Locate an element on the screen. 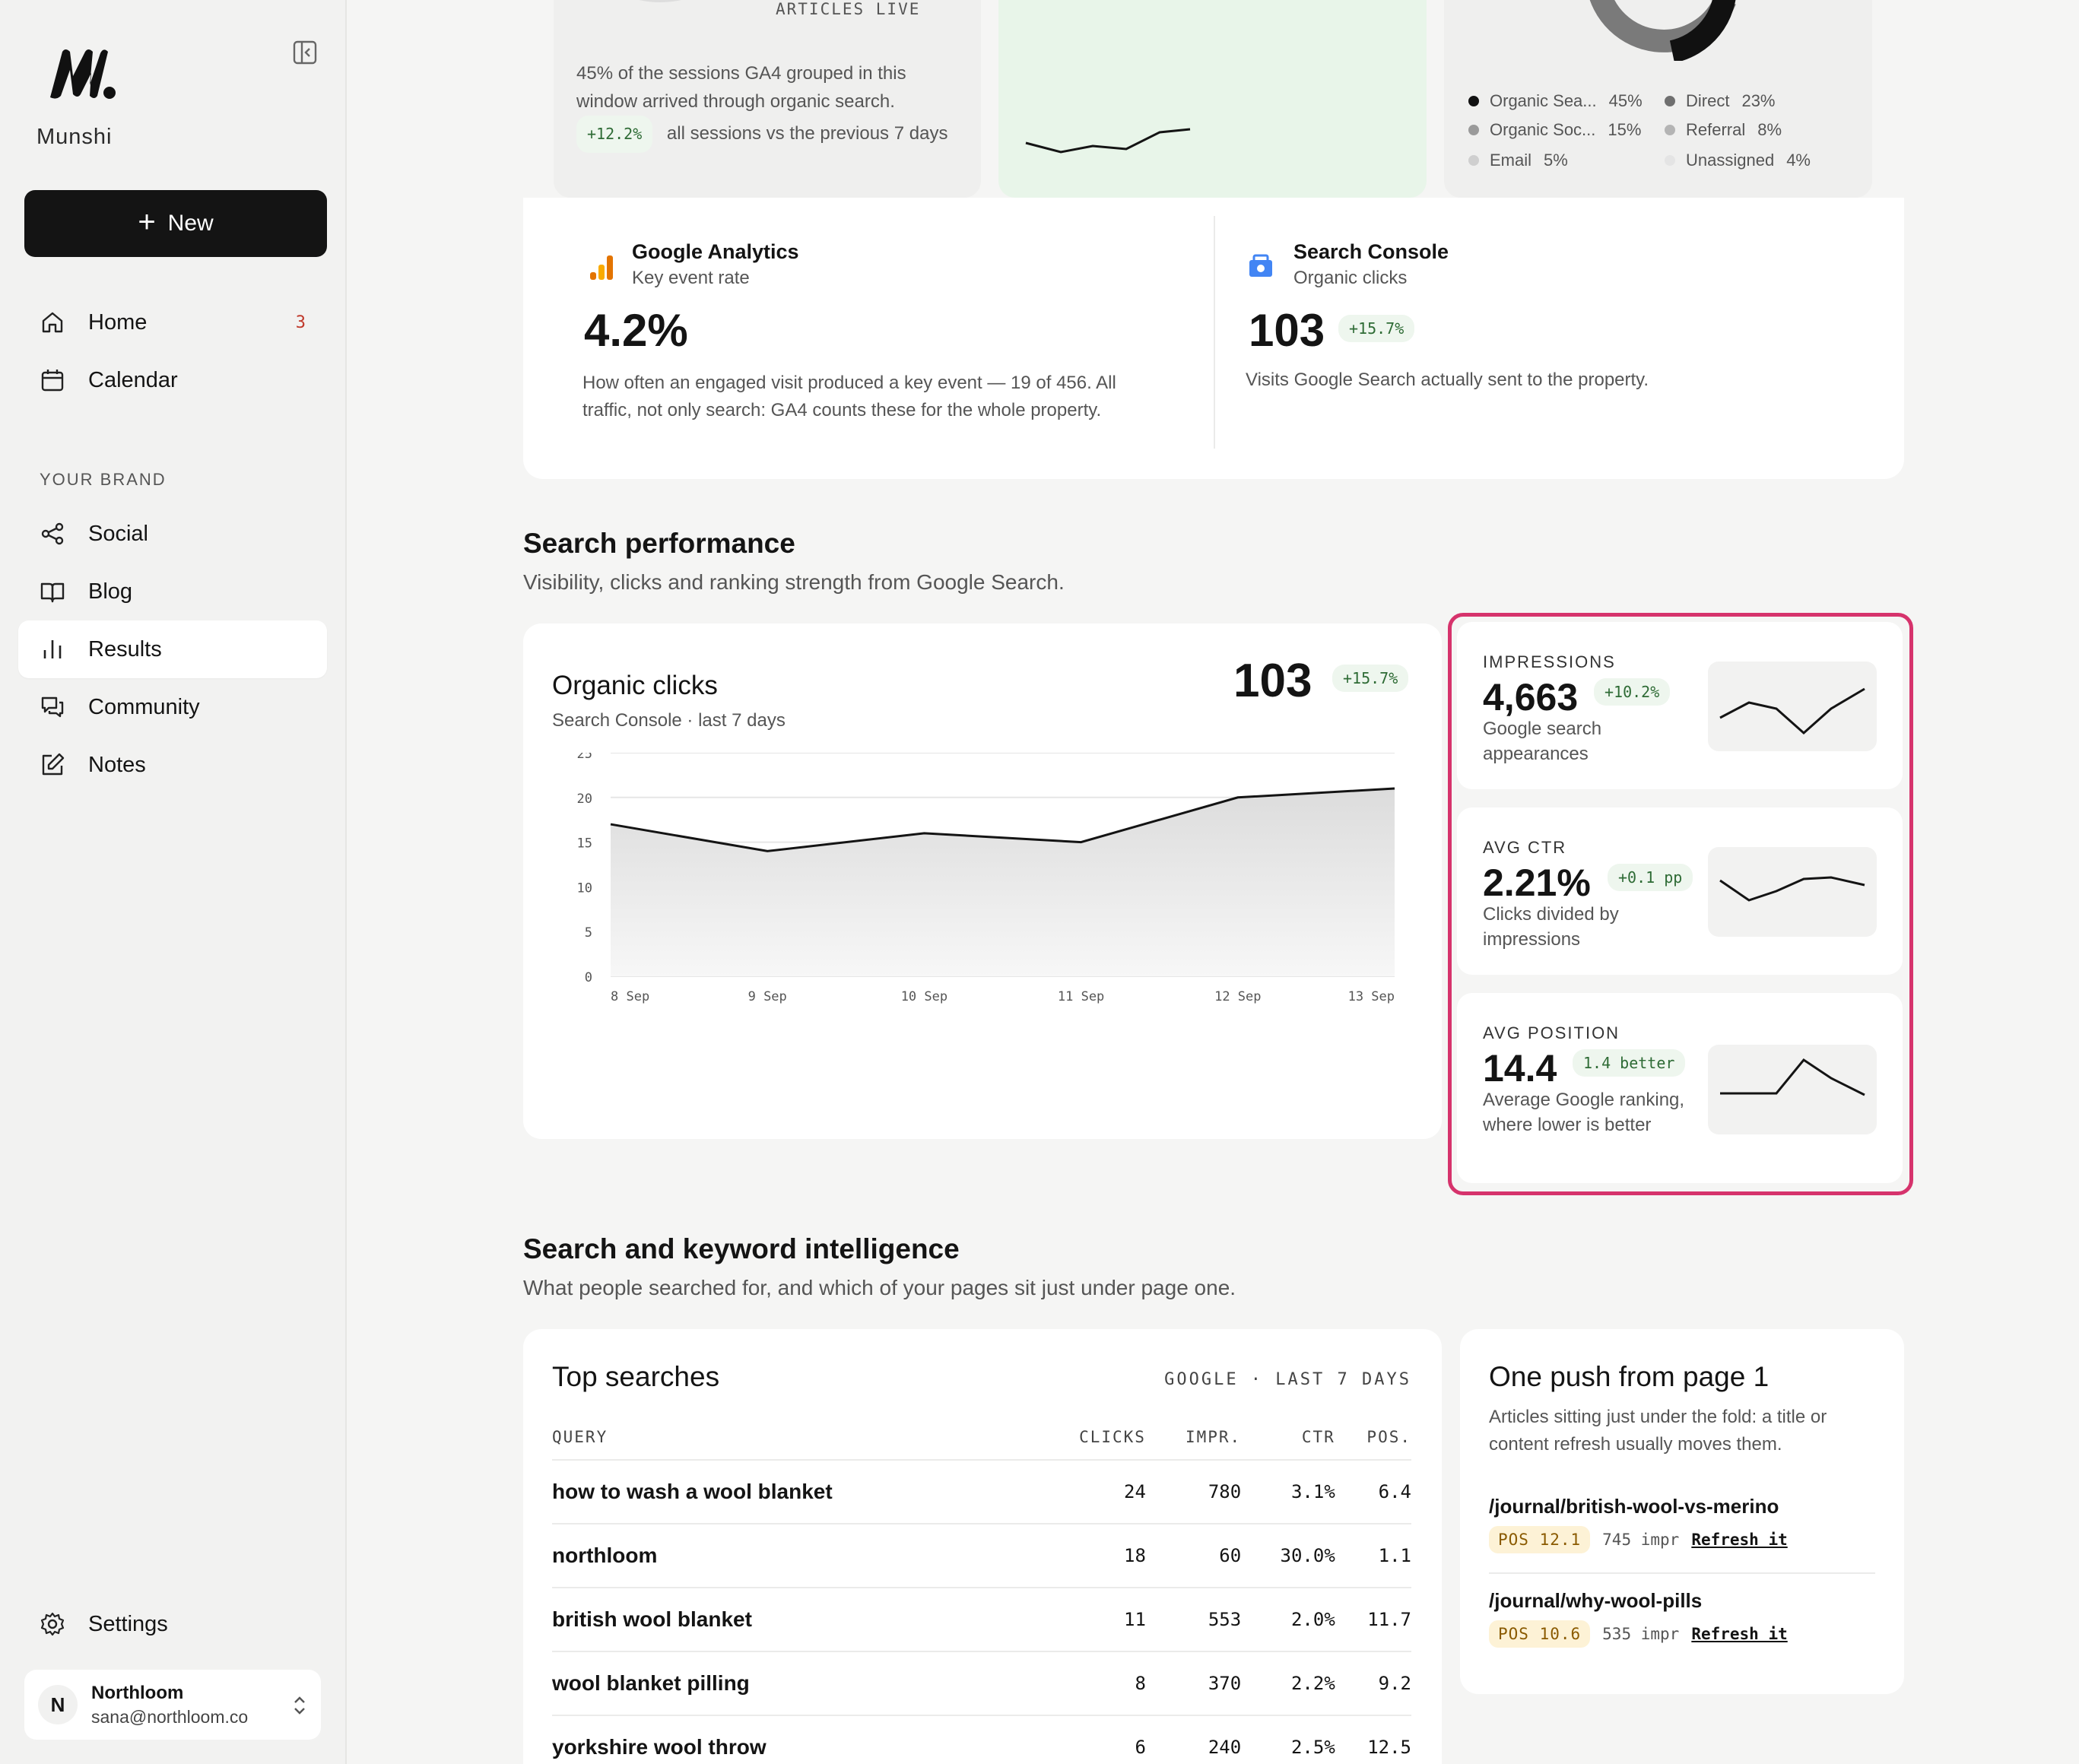 Image resolution: width=2079 pixels, height=1764 pixels. section-label-your-brand: YOUR BRAND is located at coordinates (103, 479).